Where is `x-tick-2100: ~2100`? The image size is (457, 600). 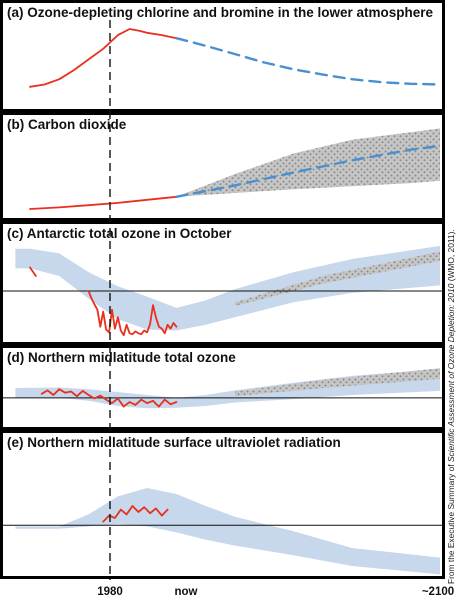 x-tick-2100: ~2100 is located at coordinates (438, 592).